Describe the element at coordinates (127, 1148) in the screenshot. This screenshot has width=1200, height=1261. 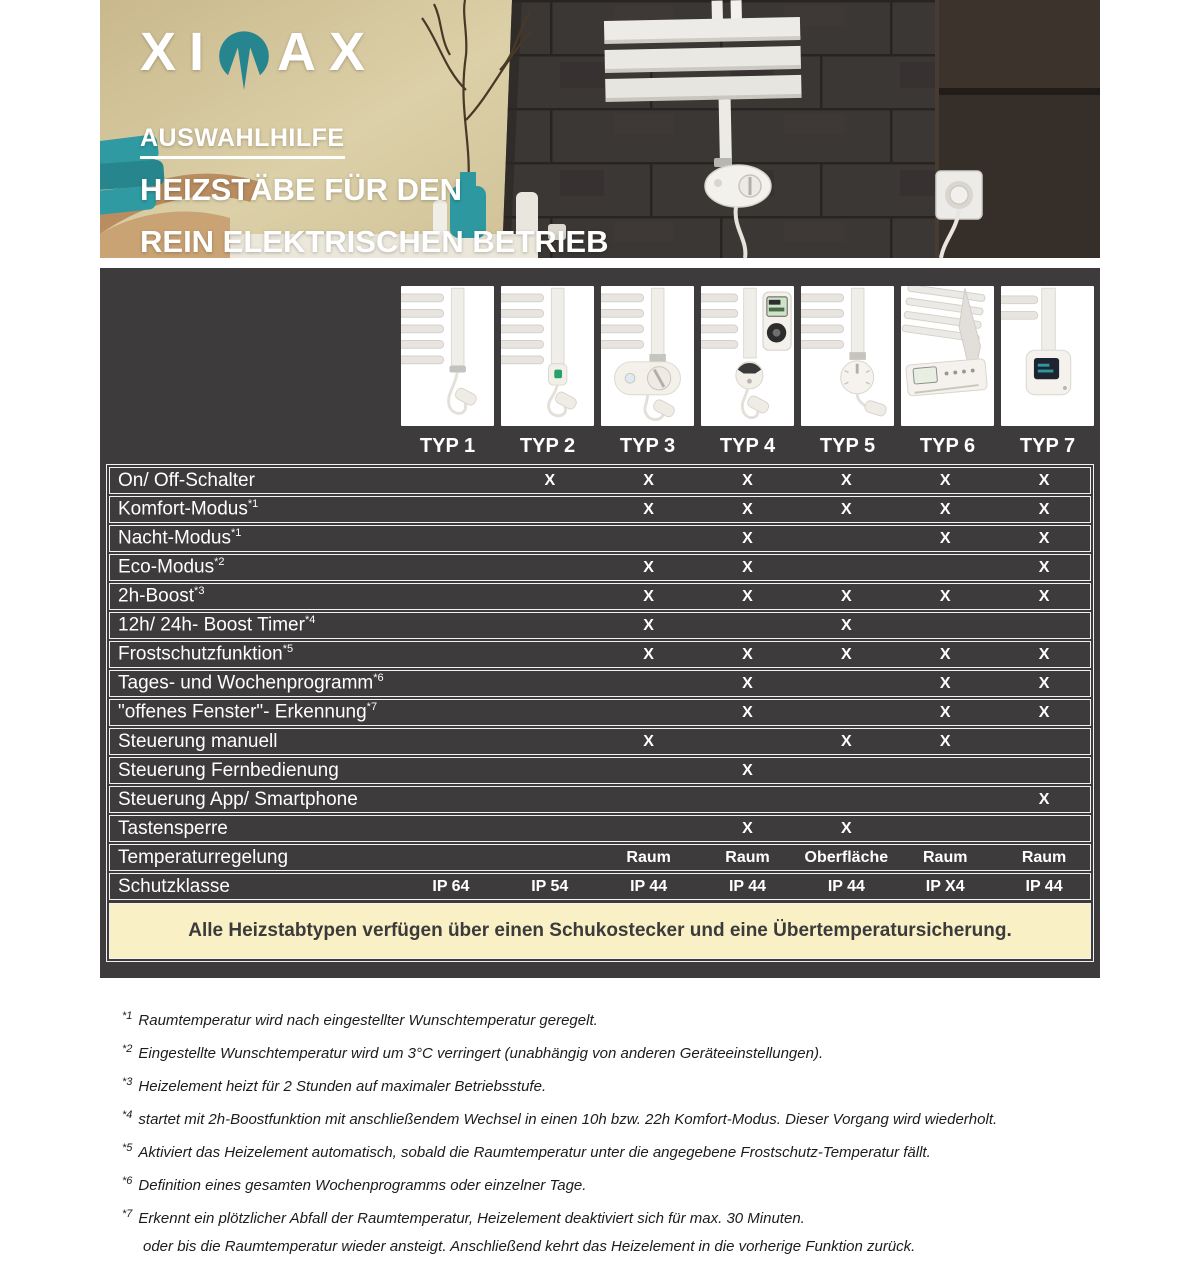
I see `footnote-marker: *5` at that location.